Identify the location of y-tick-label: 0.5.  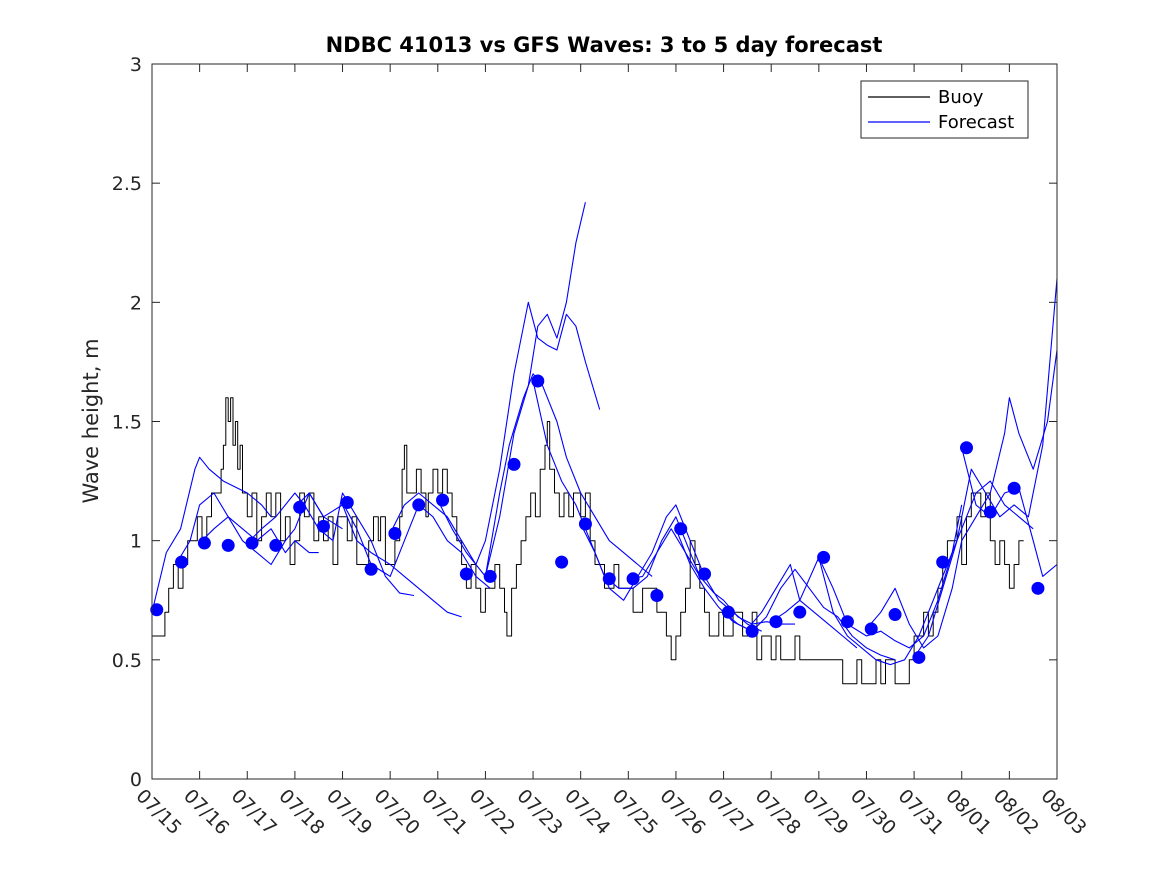
(127, 661).